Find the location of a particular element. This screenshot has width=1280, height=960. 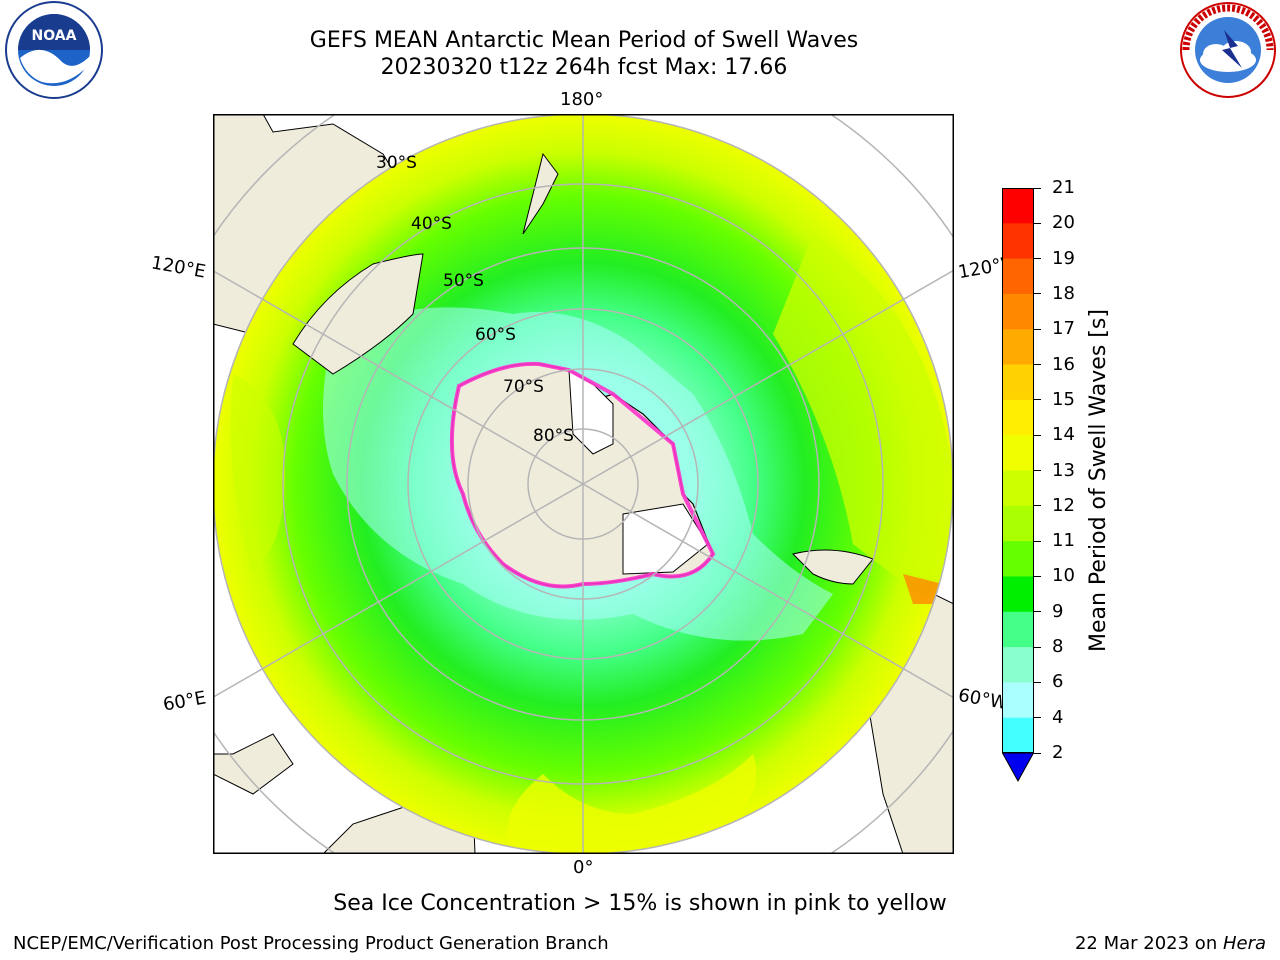

colorbar-tick-label: 10 is located at coordinates (1063, 576).